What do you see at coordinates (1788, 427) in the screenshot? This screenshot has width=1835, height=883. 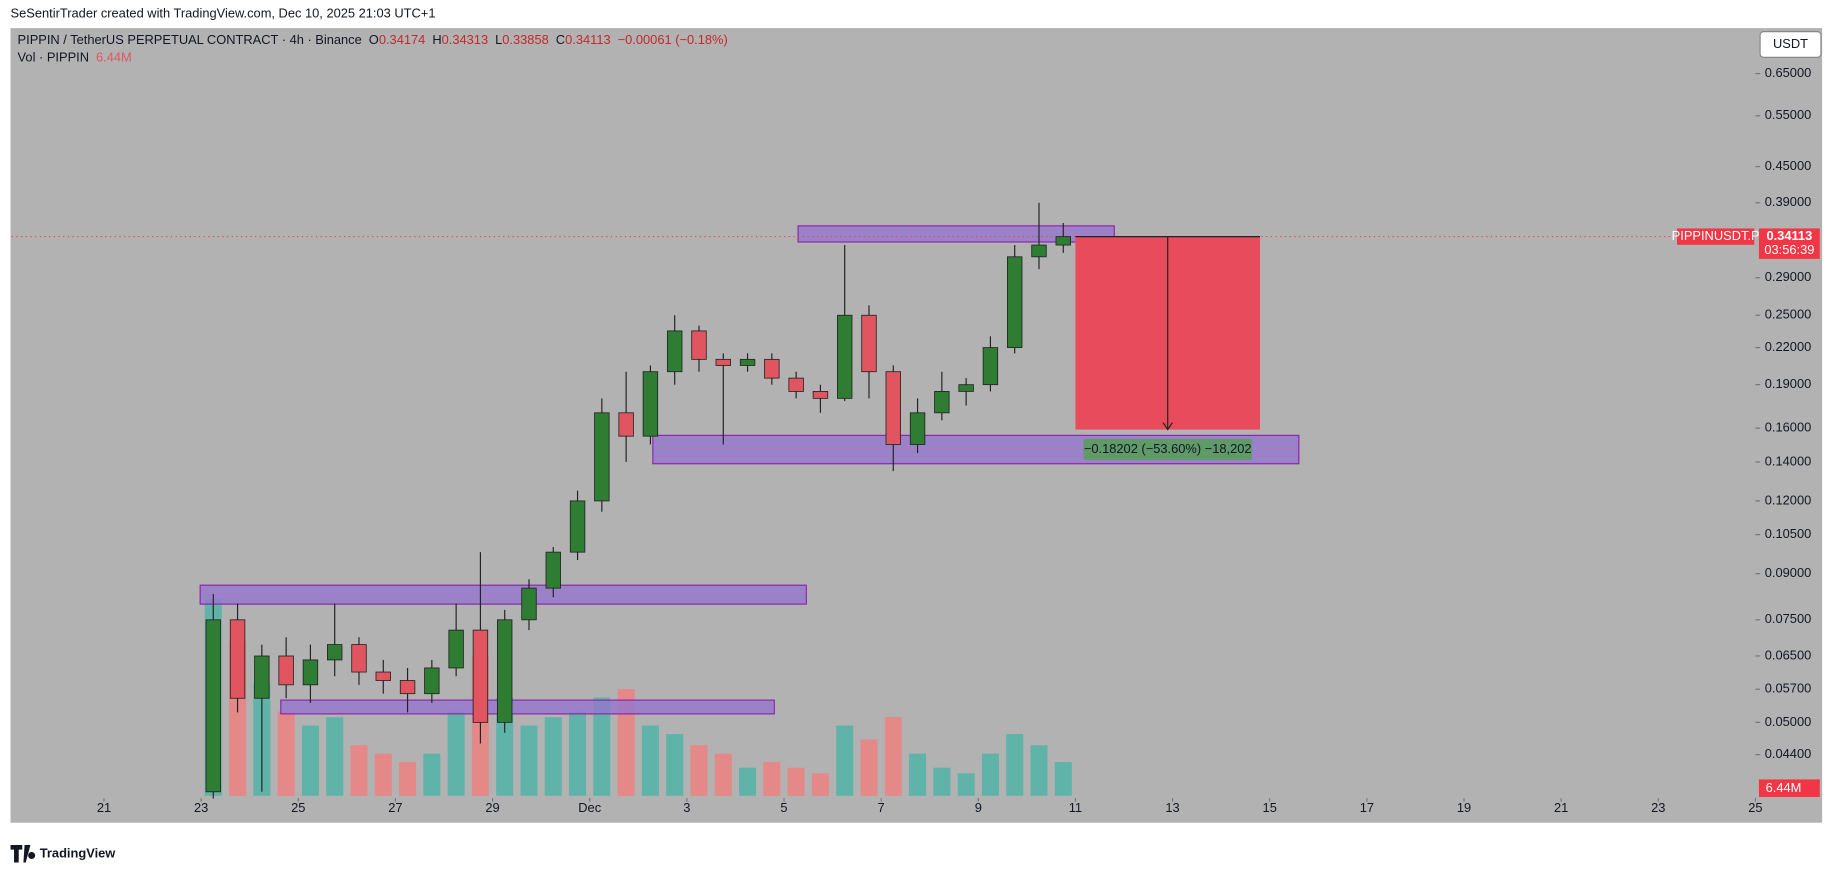 I see `y-tick-label: 0.16000` at bounding box center [1788, 427].